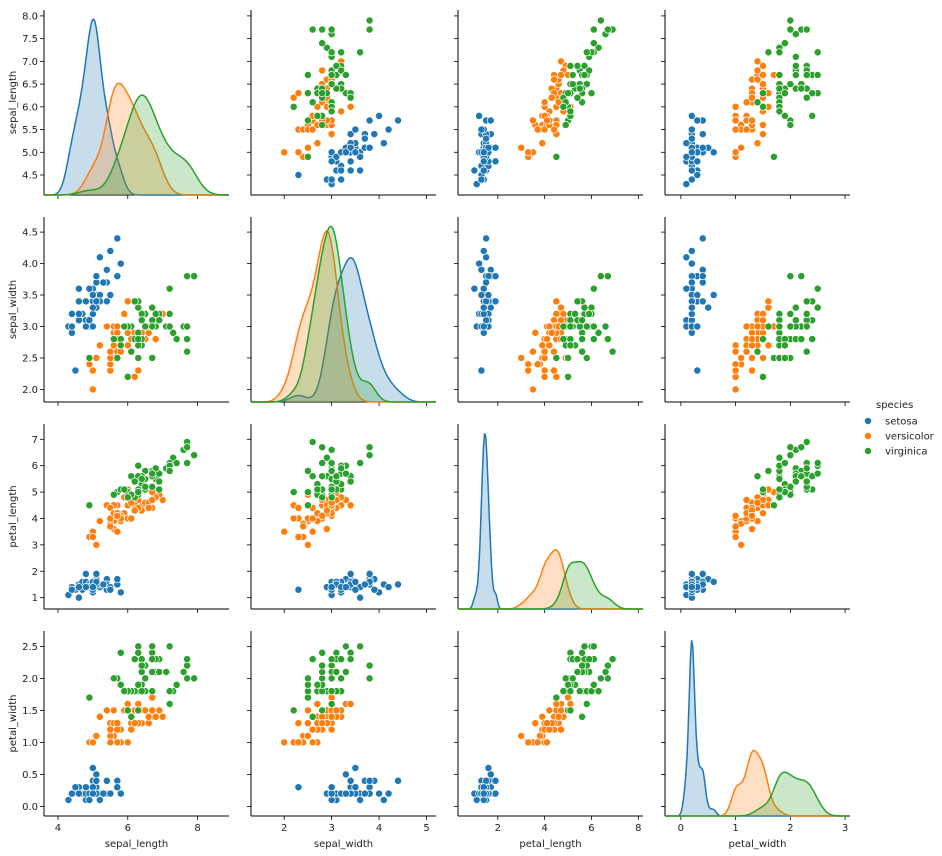 Image resolution: width=942 pixels, height=856 pixels. What do you see at coordinates (757, 794) in the screenshot?
I see `kde-line` at bounding box center [757, 794].